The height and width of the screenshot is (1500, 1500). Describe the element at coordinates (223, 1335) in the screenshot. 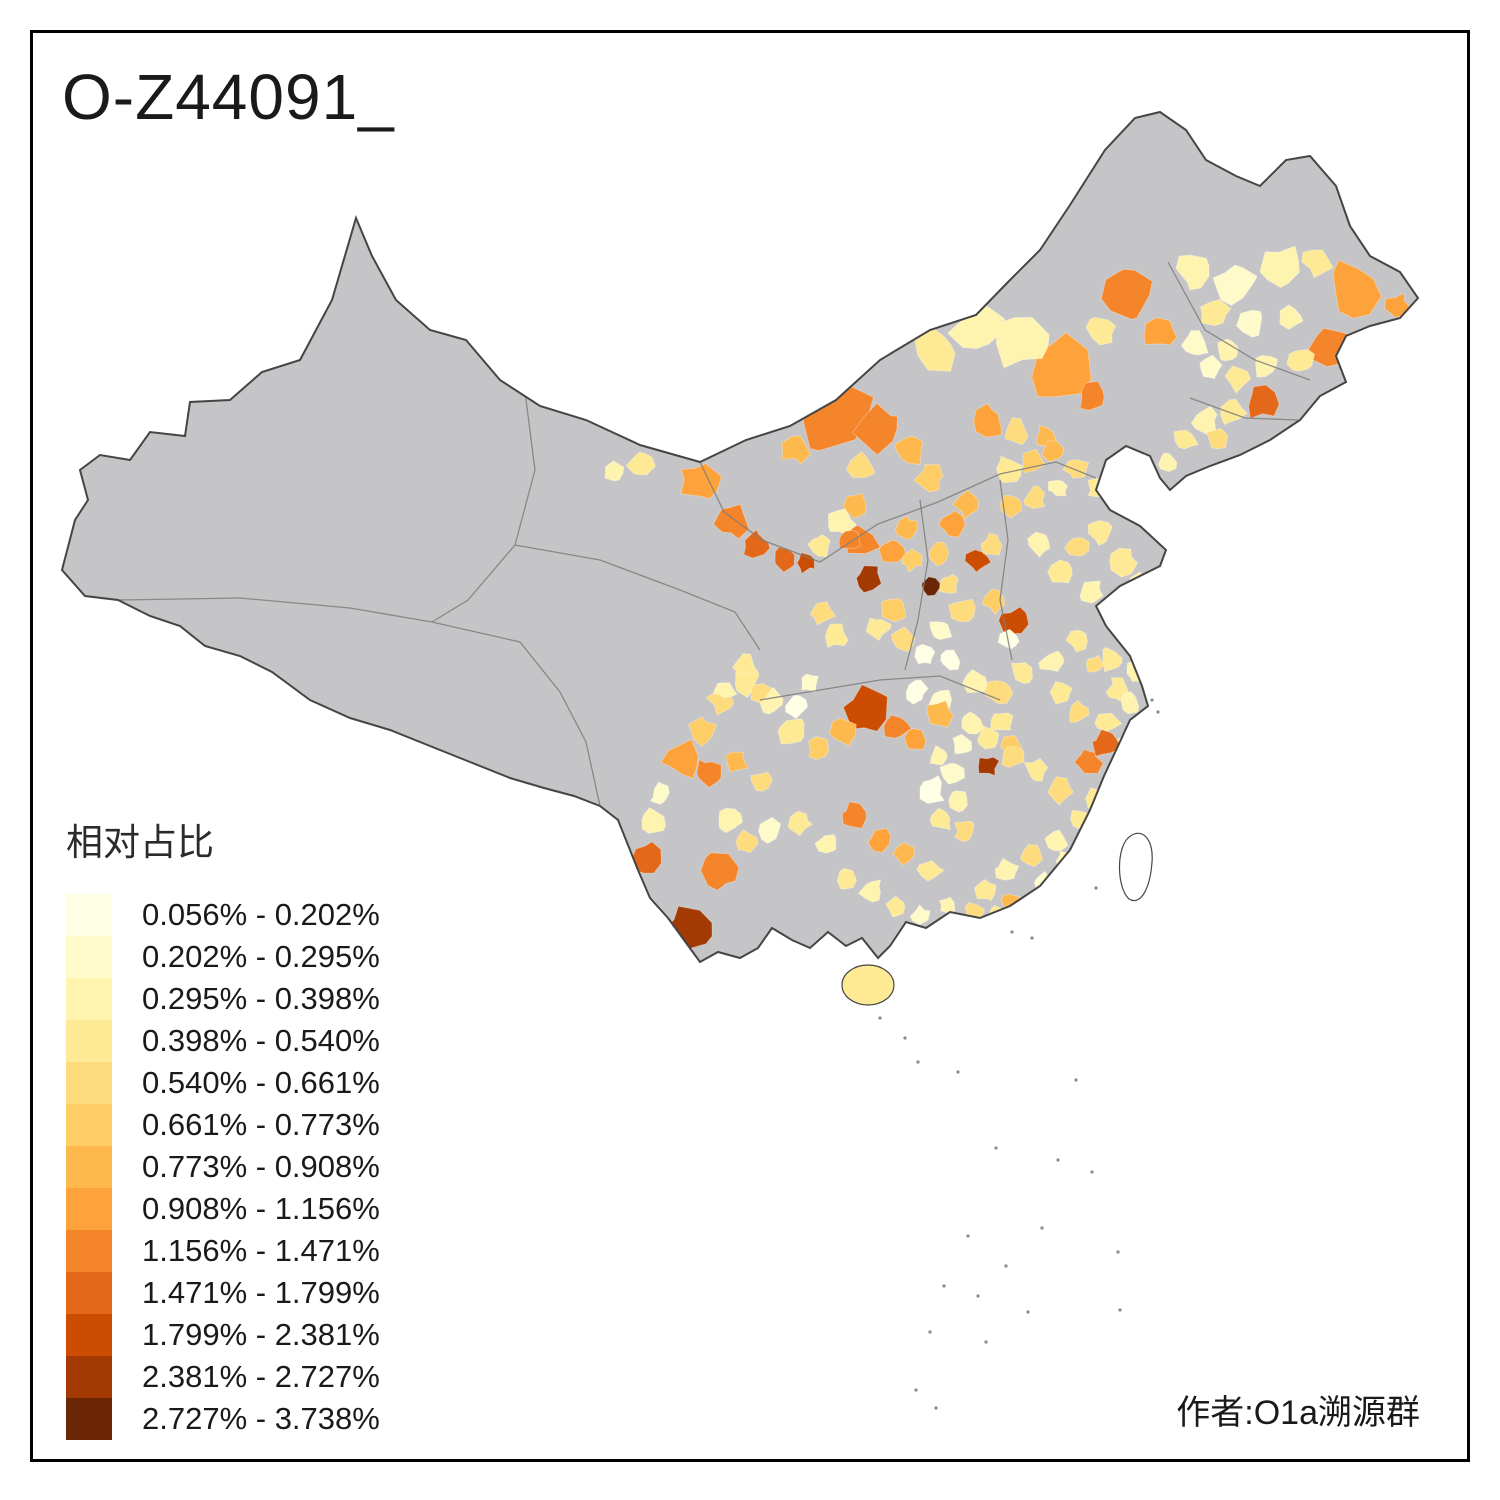

I see `legend-row: 1.799% - 2.381%` at that location.